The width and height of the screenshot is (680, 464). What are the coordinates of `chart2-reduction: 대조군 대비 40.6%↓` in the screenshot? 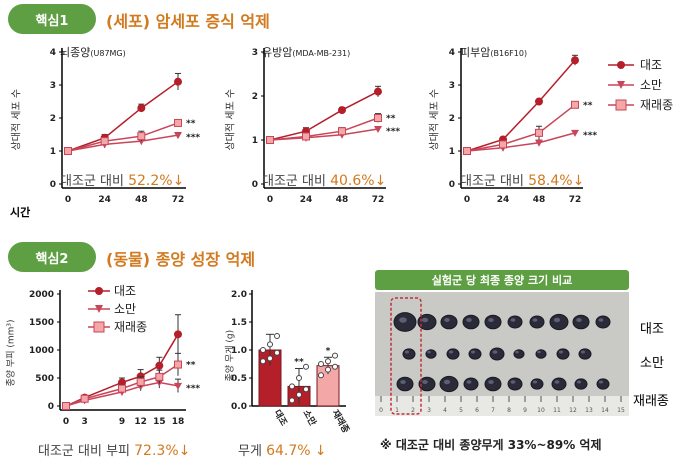 It's located at (324, 181).